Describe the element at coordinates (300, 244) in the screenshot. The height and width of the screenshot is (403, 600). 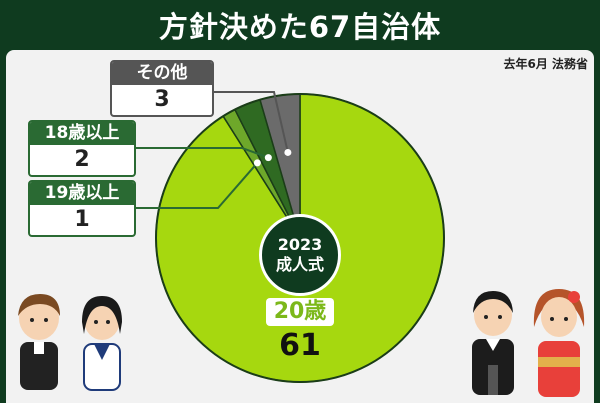
I see `center-badge-year: 2023` at that location.